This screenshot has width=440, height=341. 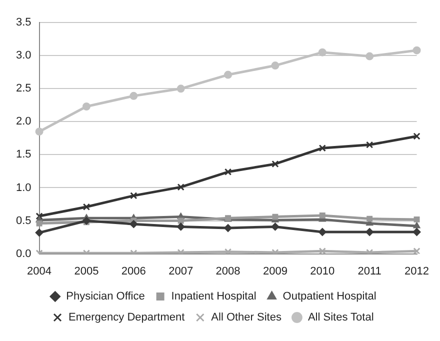 What do you see at coordinates (24, 220) in the screenshot?
I see `y-tick-label: 0.5` at bounding box center [24, 220].